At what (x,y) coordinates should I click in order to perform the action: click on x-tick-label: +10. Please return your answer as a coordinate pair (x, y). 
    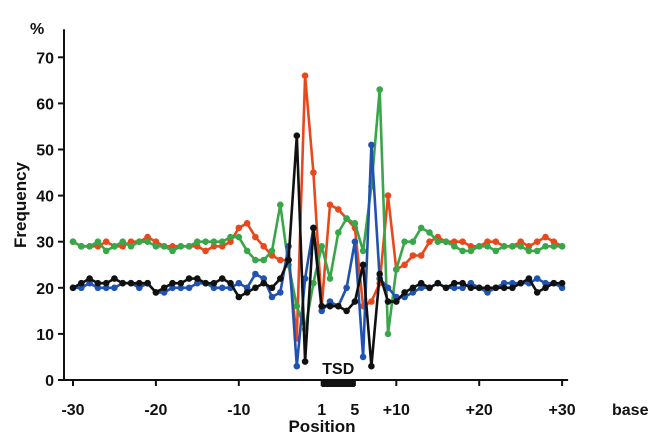
    Looking at the image, I should click on (396, 410).